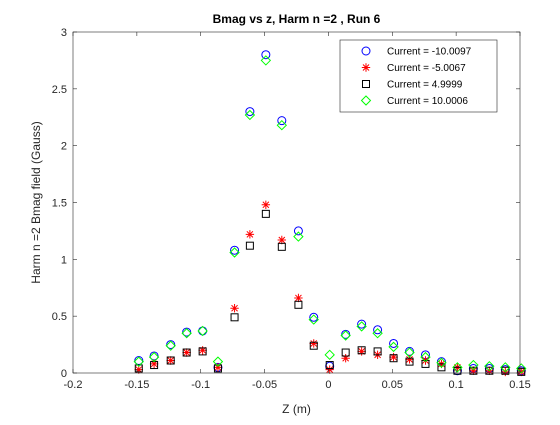 The width and height of the screenshot is (560, 425). What do you see at coordinates (64, 374) in the screenshot?
I see `y-tick-label: 0` at bounding box center [64, 374].